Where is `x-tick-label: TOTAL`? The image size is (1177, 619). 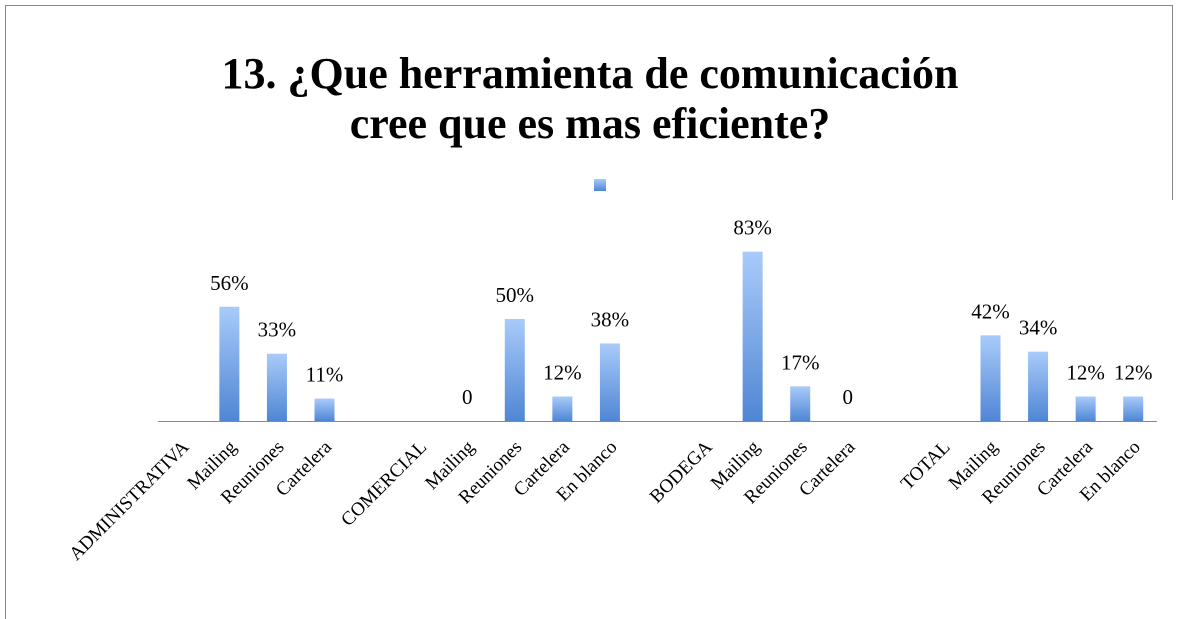 x-tick-label: TOTAL is located at coordinates (926, 466).